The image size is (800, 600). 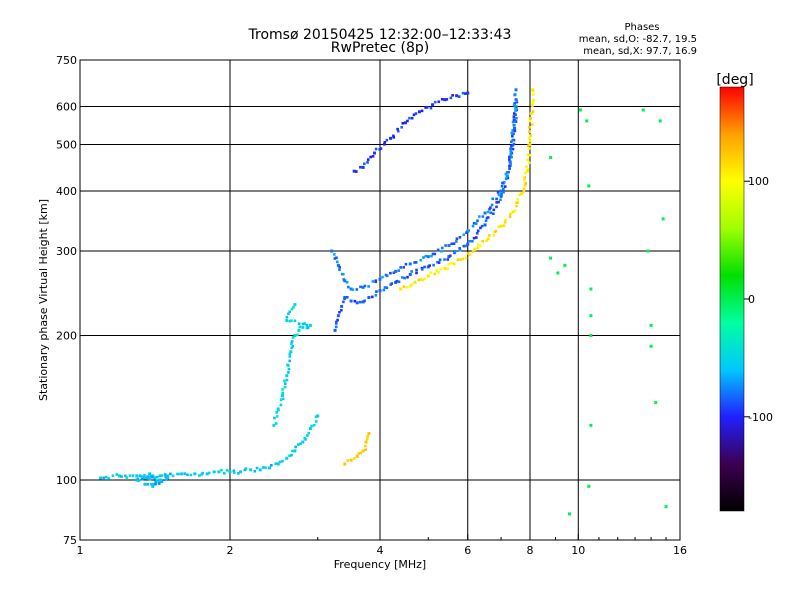 What do you see at coordinates (230, 550) in the screenshot?
I see `x-tick-label: 2` at bounding box center [230, 550].